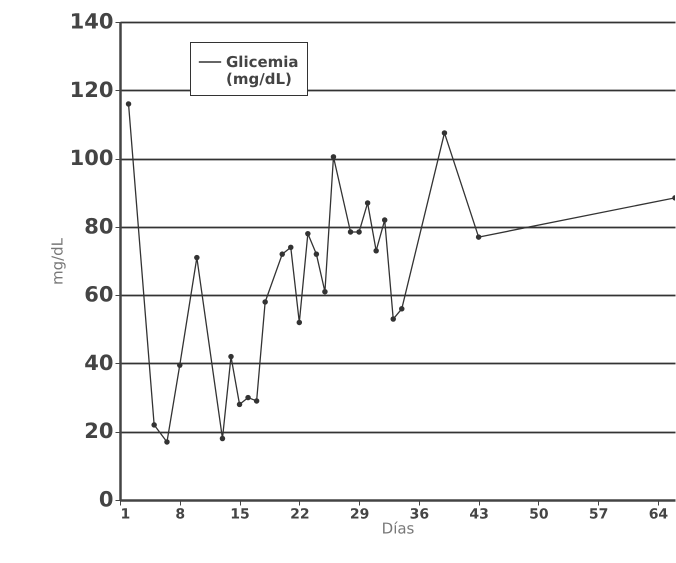 The width and height of the screenshot is (676, 563). What do you see at coordinates (300, 514) in the screenshot?
I see `x-tick-label: 22` at bounding box center [300, 514].